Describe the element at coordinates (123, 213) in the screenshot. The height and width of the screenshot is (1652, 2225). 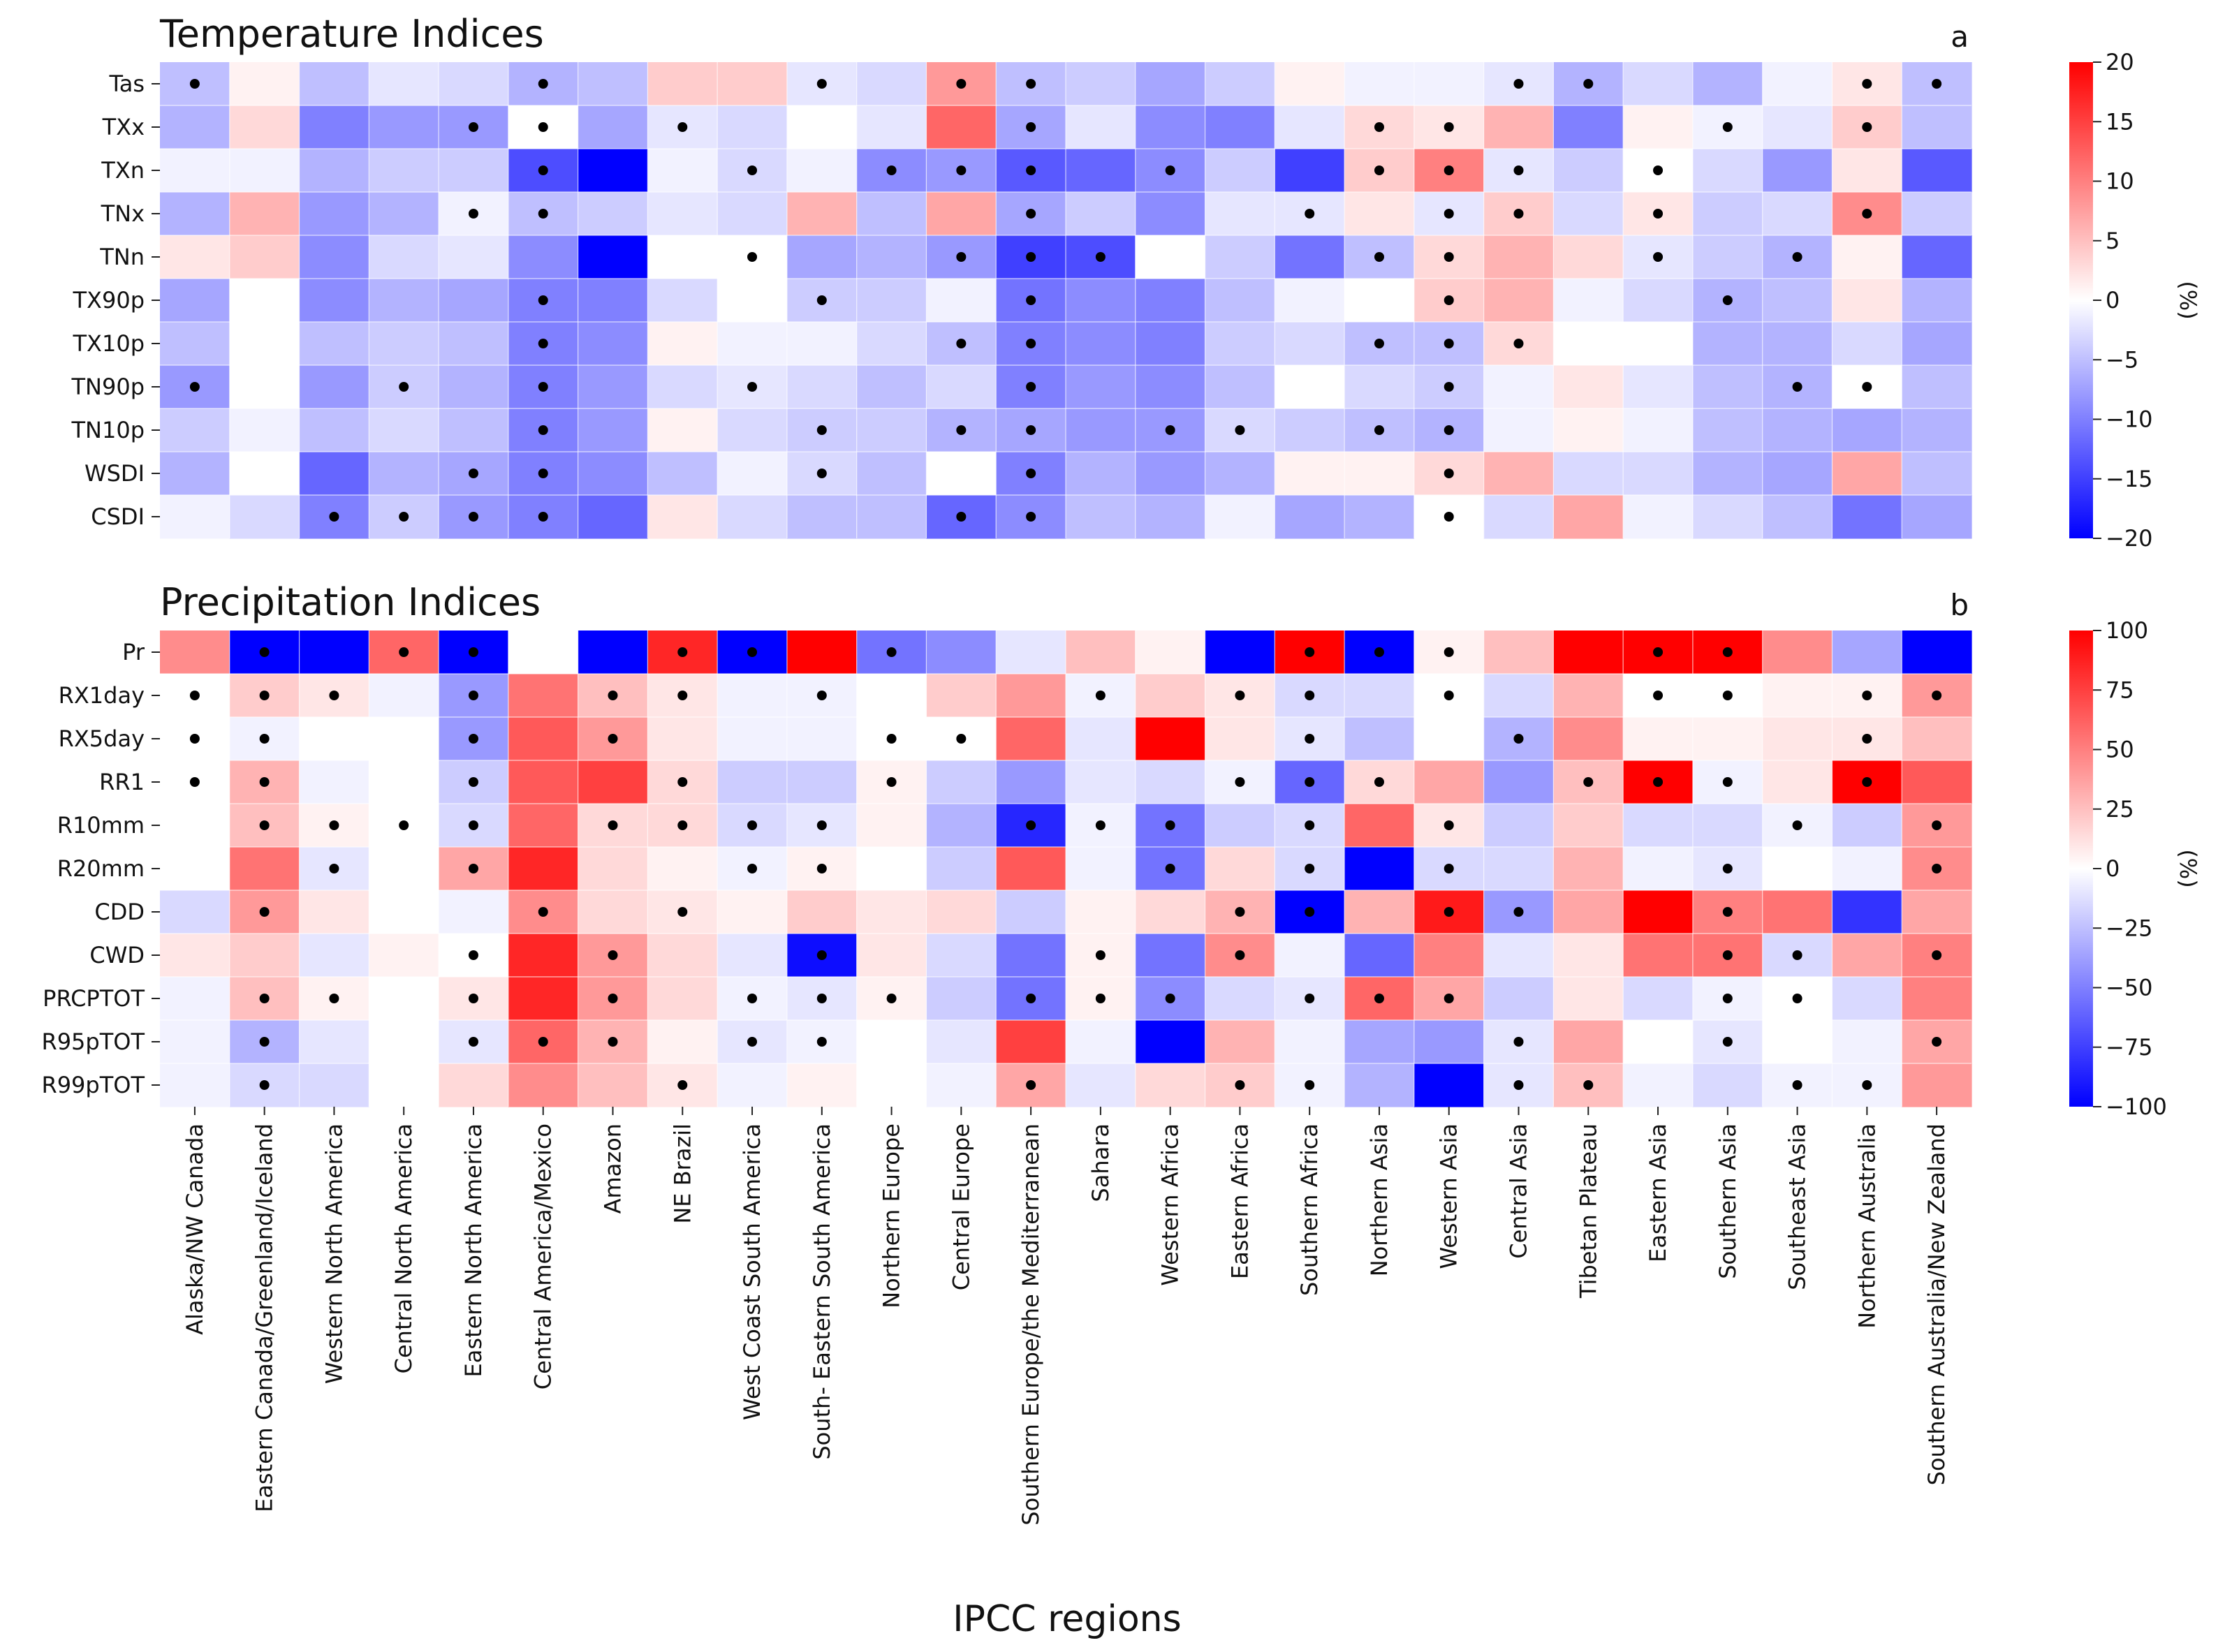
I see `row-label: TNx` at that location.